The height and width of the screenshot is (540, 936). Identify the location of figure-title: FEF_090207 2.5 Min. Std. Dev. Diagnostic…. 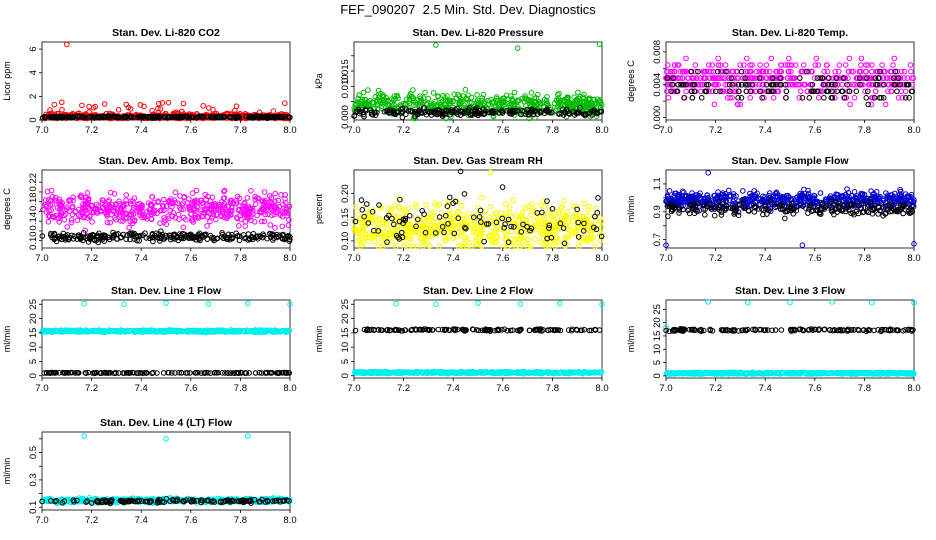
(468, 9).